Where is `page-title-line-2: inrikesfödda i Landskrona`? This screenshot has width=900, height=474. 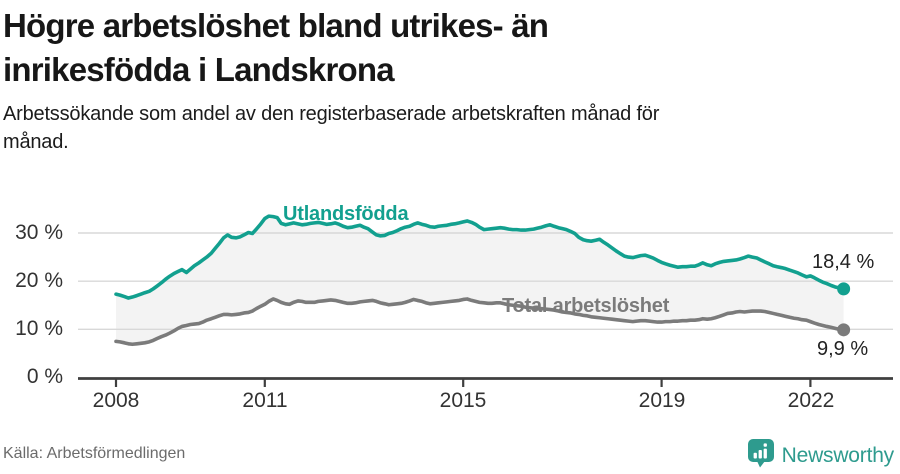
page-title-line-2: inrikesfödda i Landskrona is located at coordinates (199, 69).